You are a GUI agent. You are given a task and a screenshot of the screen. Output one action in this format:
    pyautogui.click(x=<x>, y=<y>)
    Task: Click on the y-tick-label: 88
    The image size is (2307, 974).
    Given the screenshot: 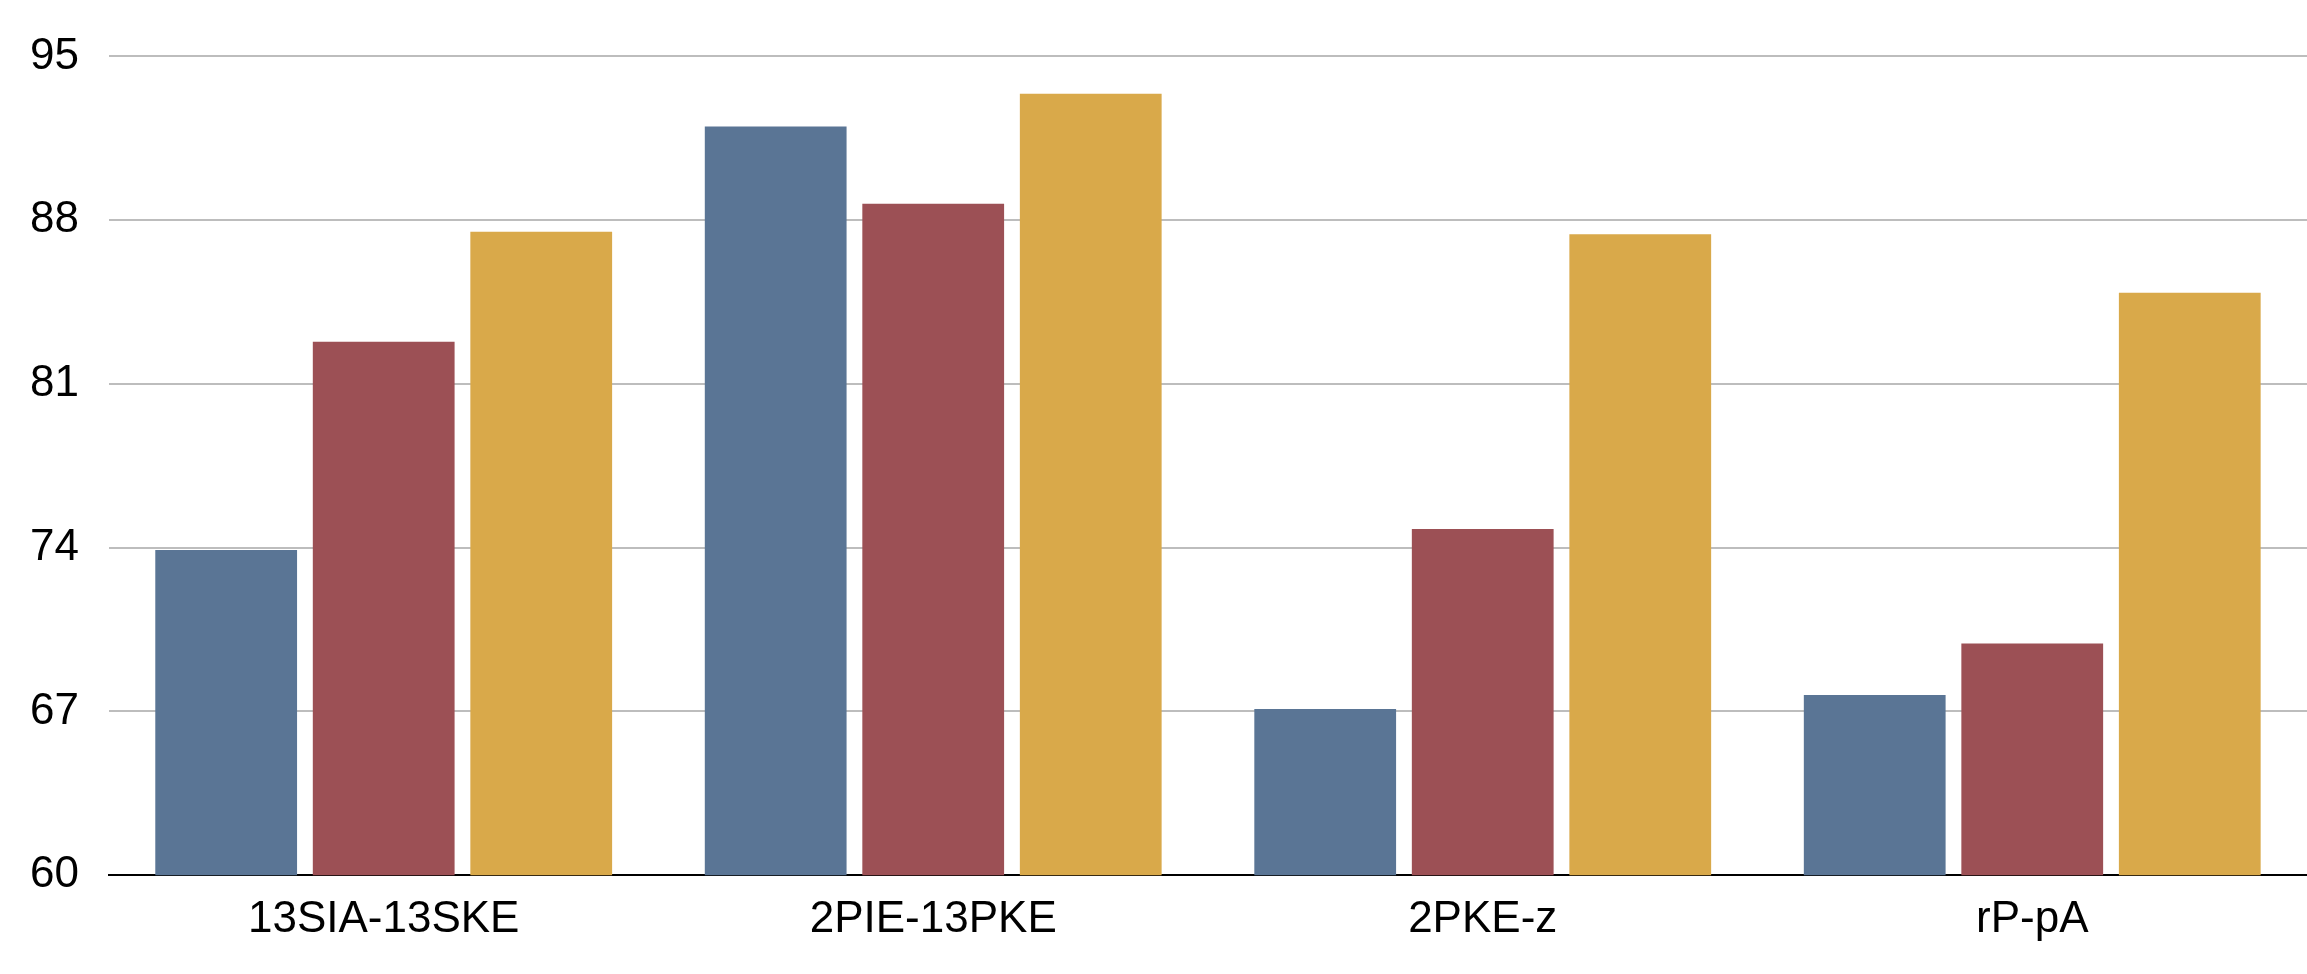 What is the action you would take?
    pyautogui.click(x=54, y=217)
    